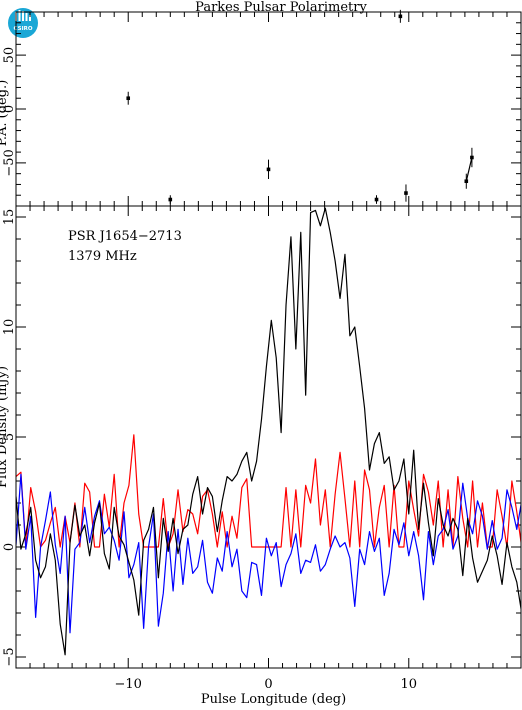  What do you see at coordinates (125, 236) in the screenshot?
I see `pulsar-name-label: PSR J1654−2713` at bounding box center [125, 236].